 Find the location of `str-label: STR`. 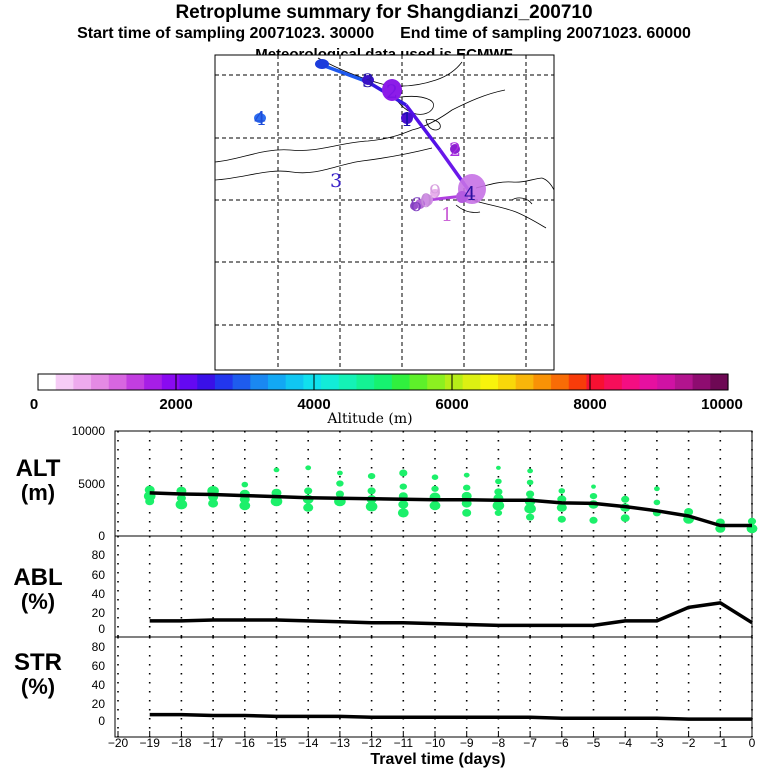

str-label: STR is located at coordinates (38, 662).